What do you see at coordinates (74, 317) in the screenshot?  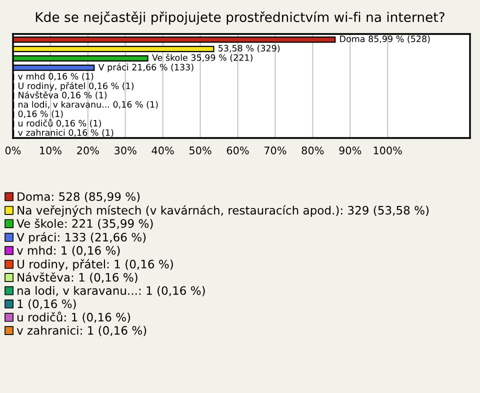 I see `legend-label: u rodičů: 1 (0,16 %)` at bounding box center [74, 317].